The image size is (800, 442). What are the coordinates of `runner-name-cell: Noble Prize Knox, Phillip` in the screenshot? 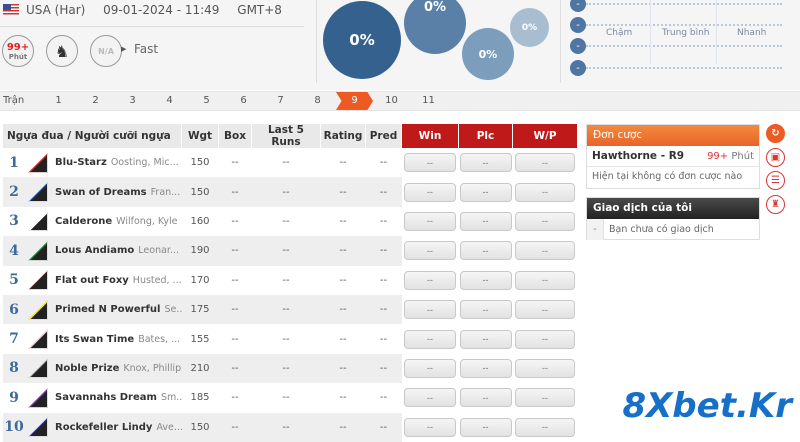 It's located at (116, 368).